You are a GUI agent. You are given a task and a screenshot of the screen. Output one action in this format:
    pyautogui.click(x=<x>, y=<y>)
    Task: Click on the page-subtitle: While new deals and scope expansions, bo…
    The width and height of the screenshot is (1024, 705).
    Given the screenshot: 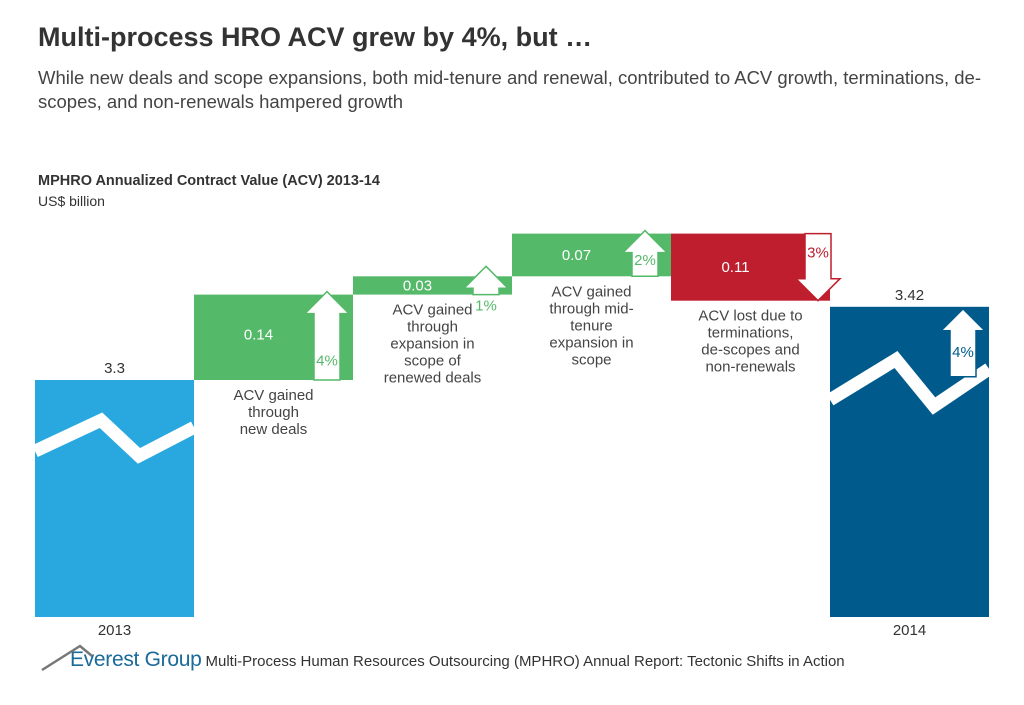 What is the action you would take?
    pyautogui.click(x=510, y=89)
    